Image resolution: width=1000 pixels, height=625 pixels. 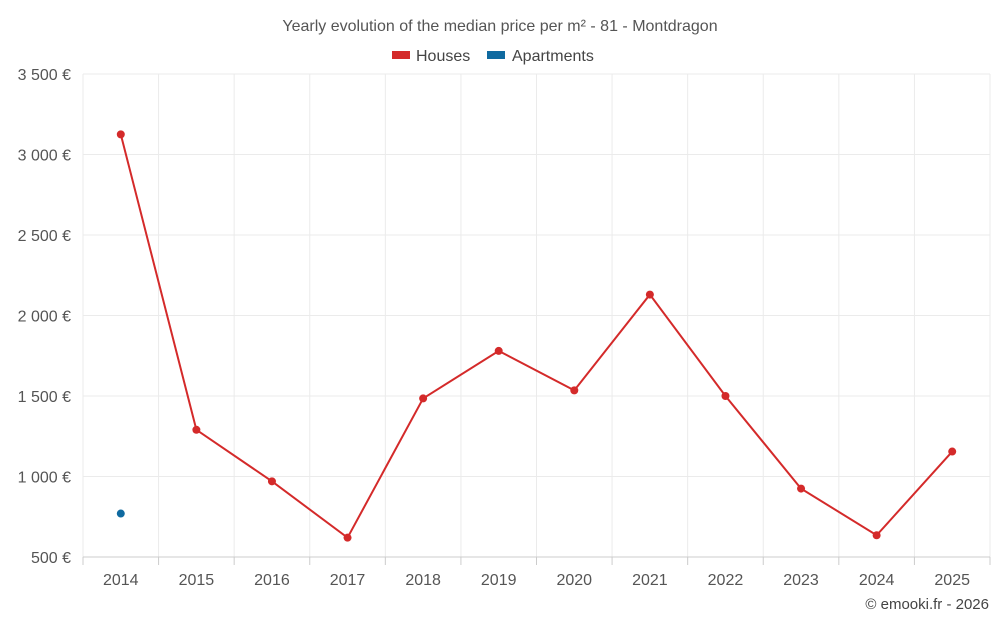 I want to click on y-tick-label: 500 €, so click(x=51, y=558).